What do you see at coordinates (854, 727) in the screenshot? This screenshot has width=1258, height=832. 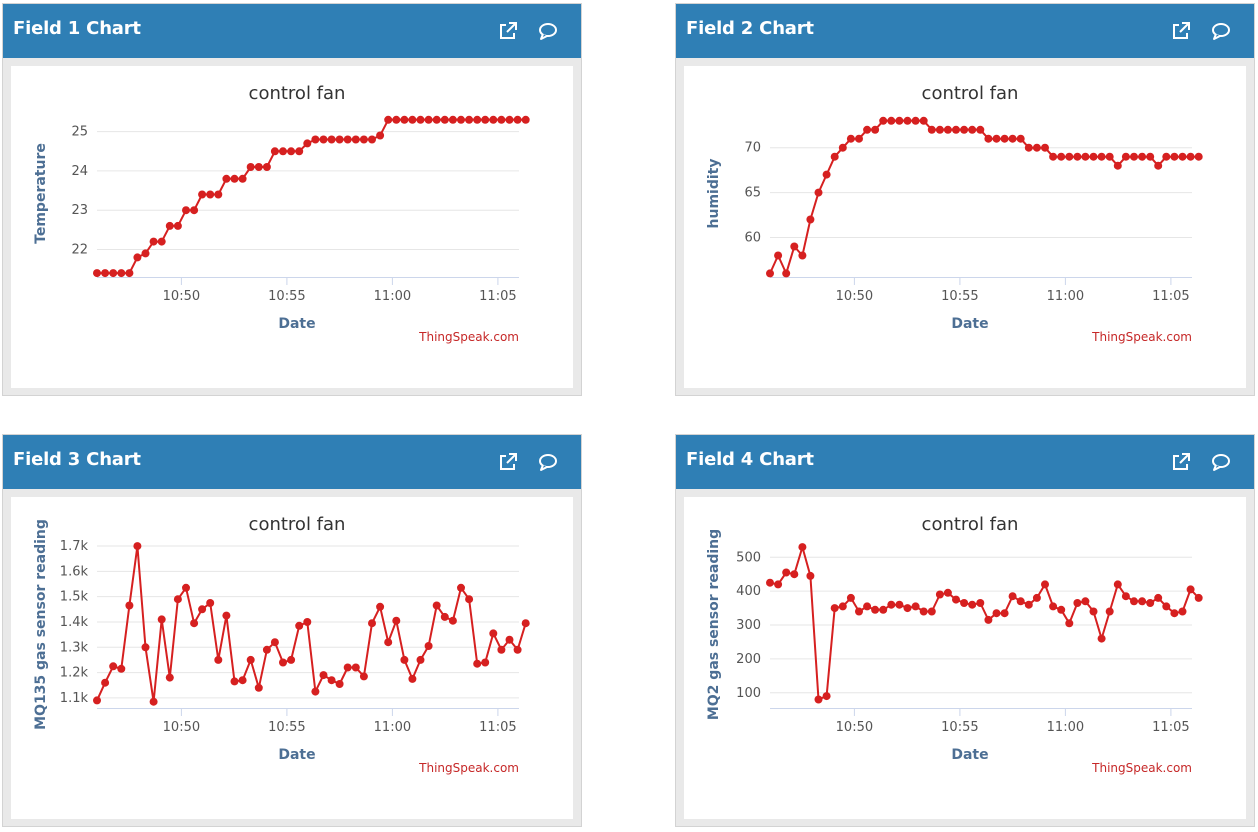 I see `x-tick-label: 10:50` at bounding box center [854, 727].